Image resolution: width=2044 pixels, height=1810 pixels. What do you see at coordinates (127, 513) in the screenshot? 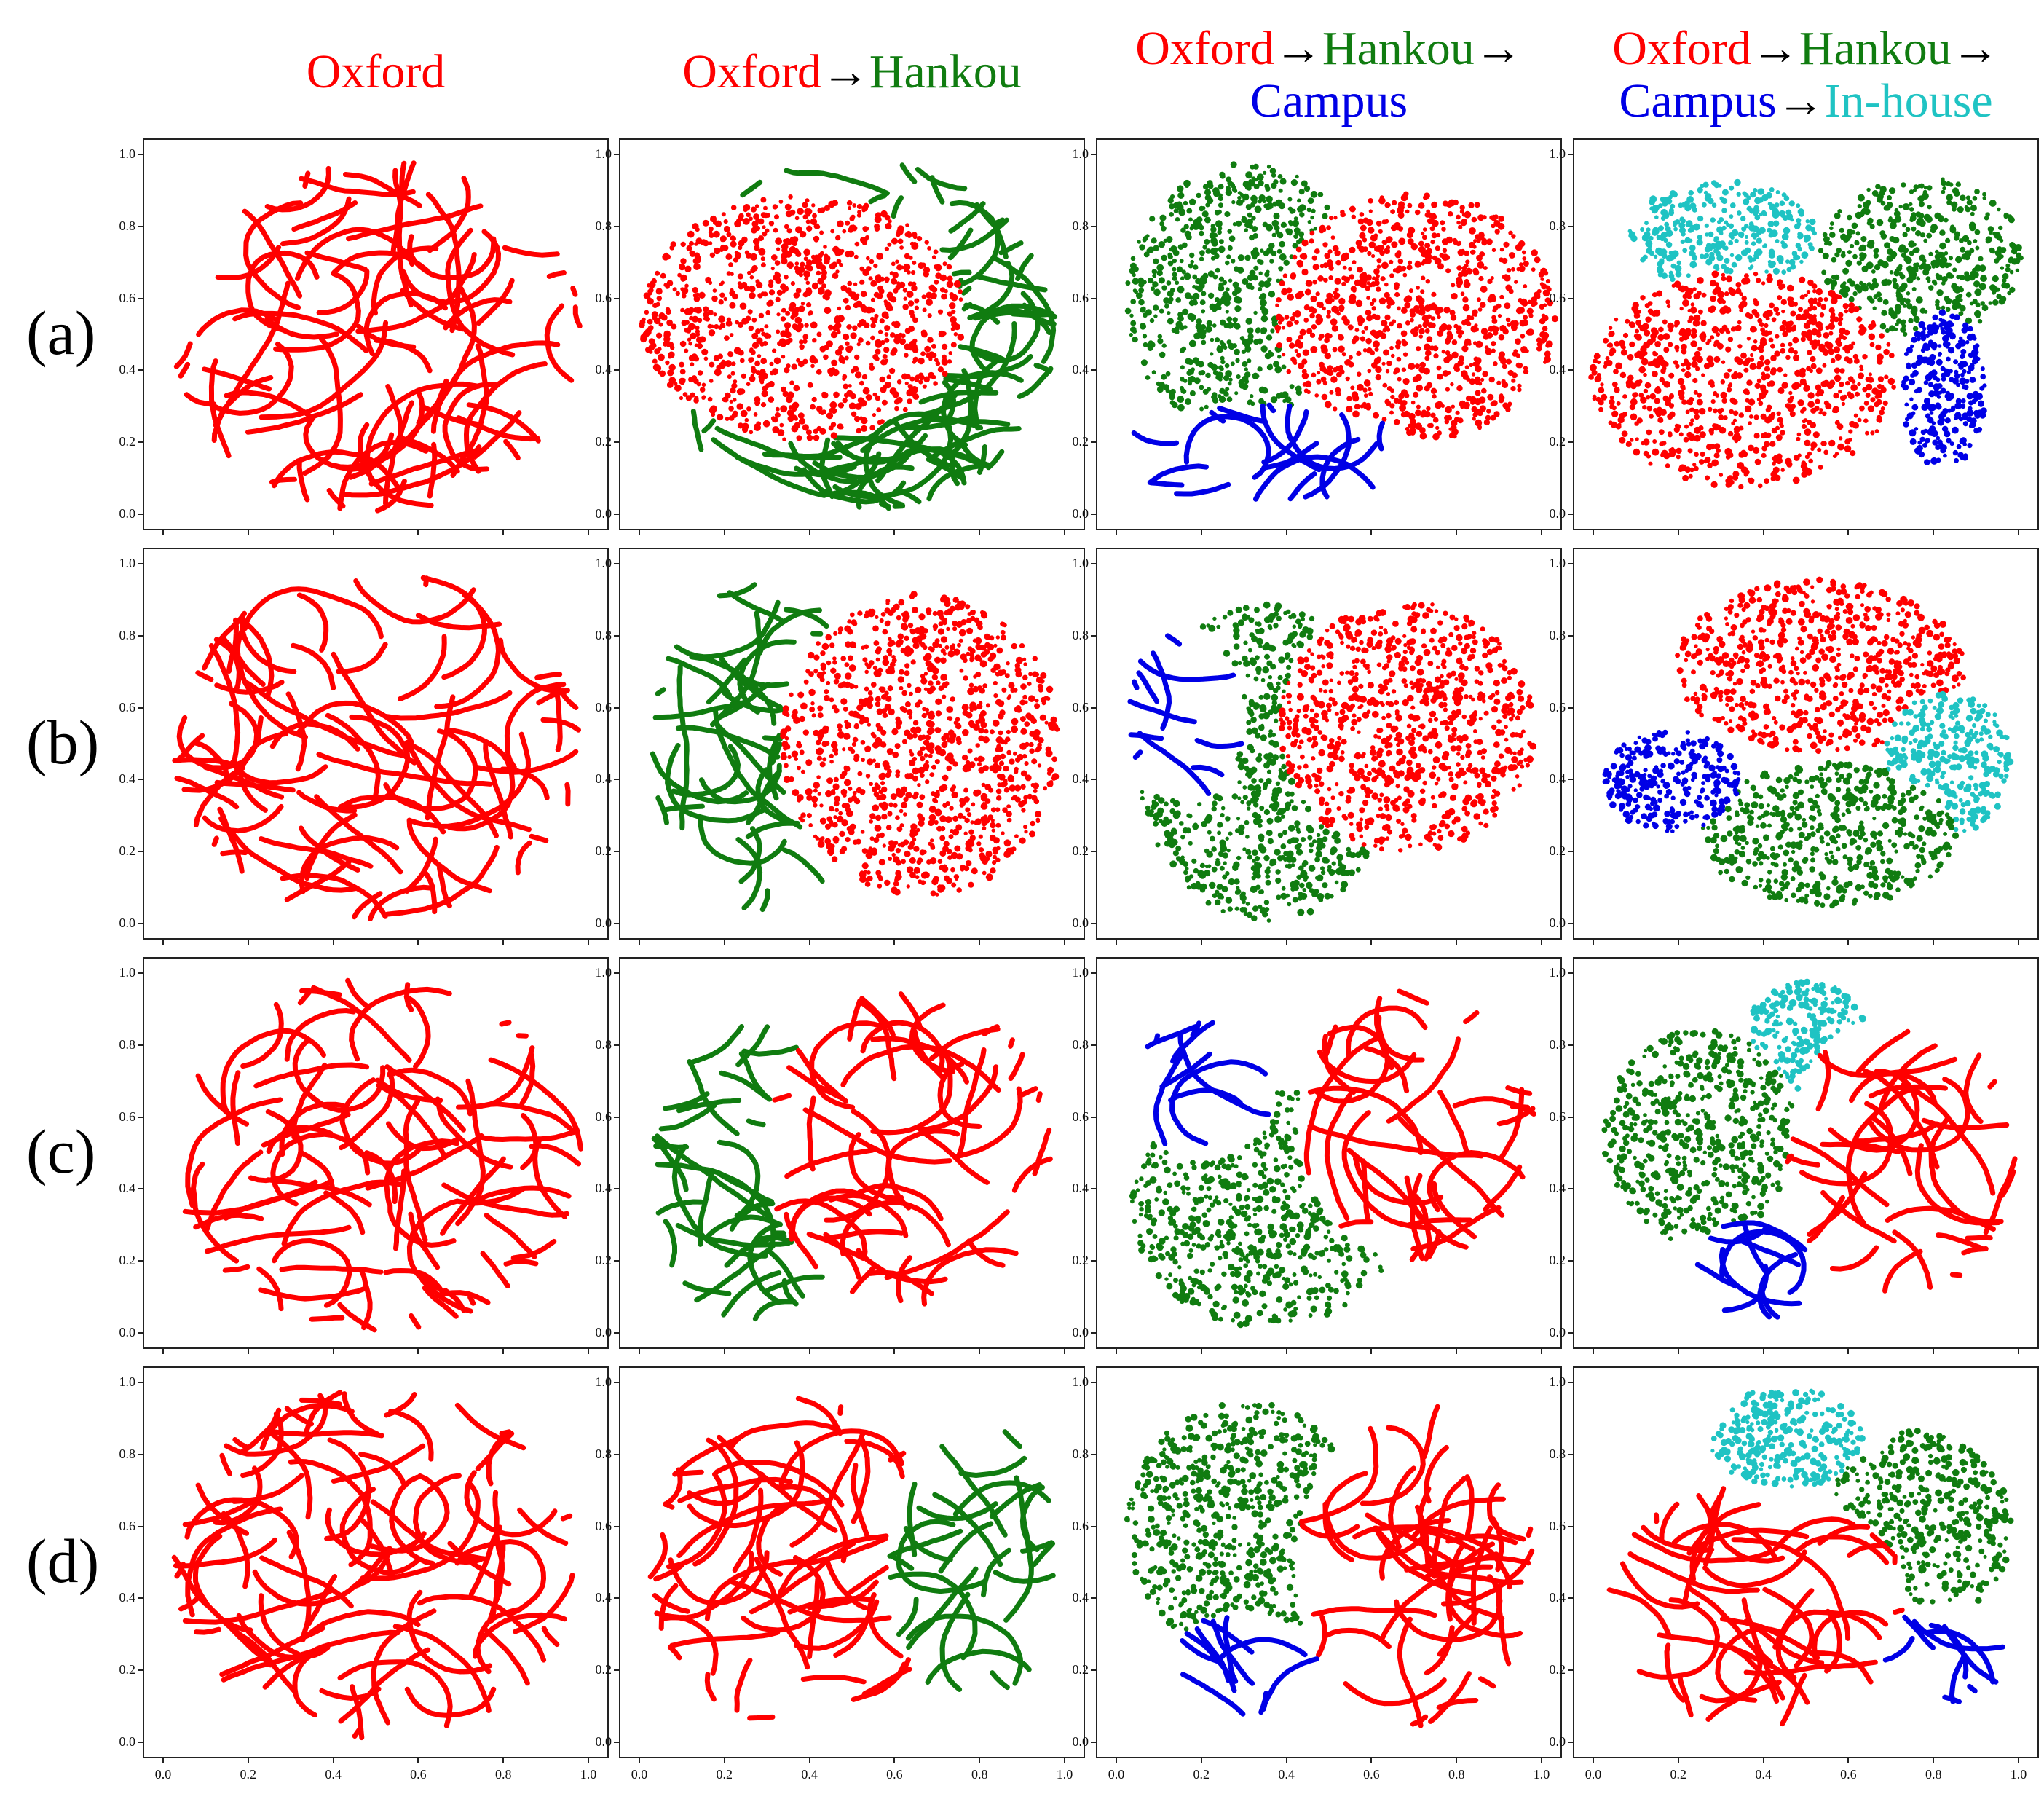
I see `y-tick-label: 0.0` at bounding box center [127, 513].